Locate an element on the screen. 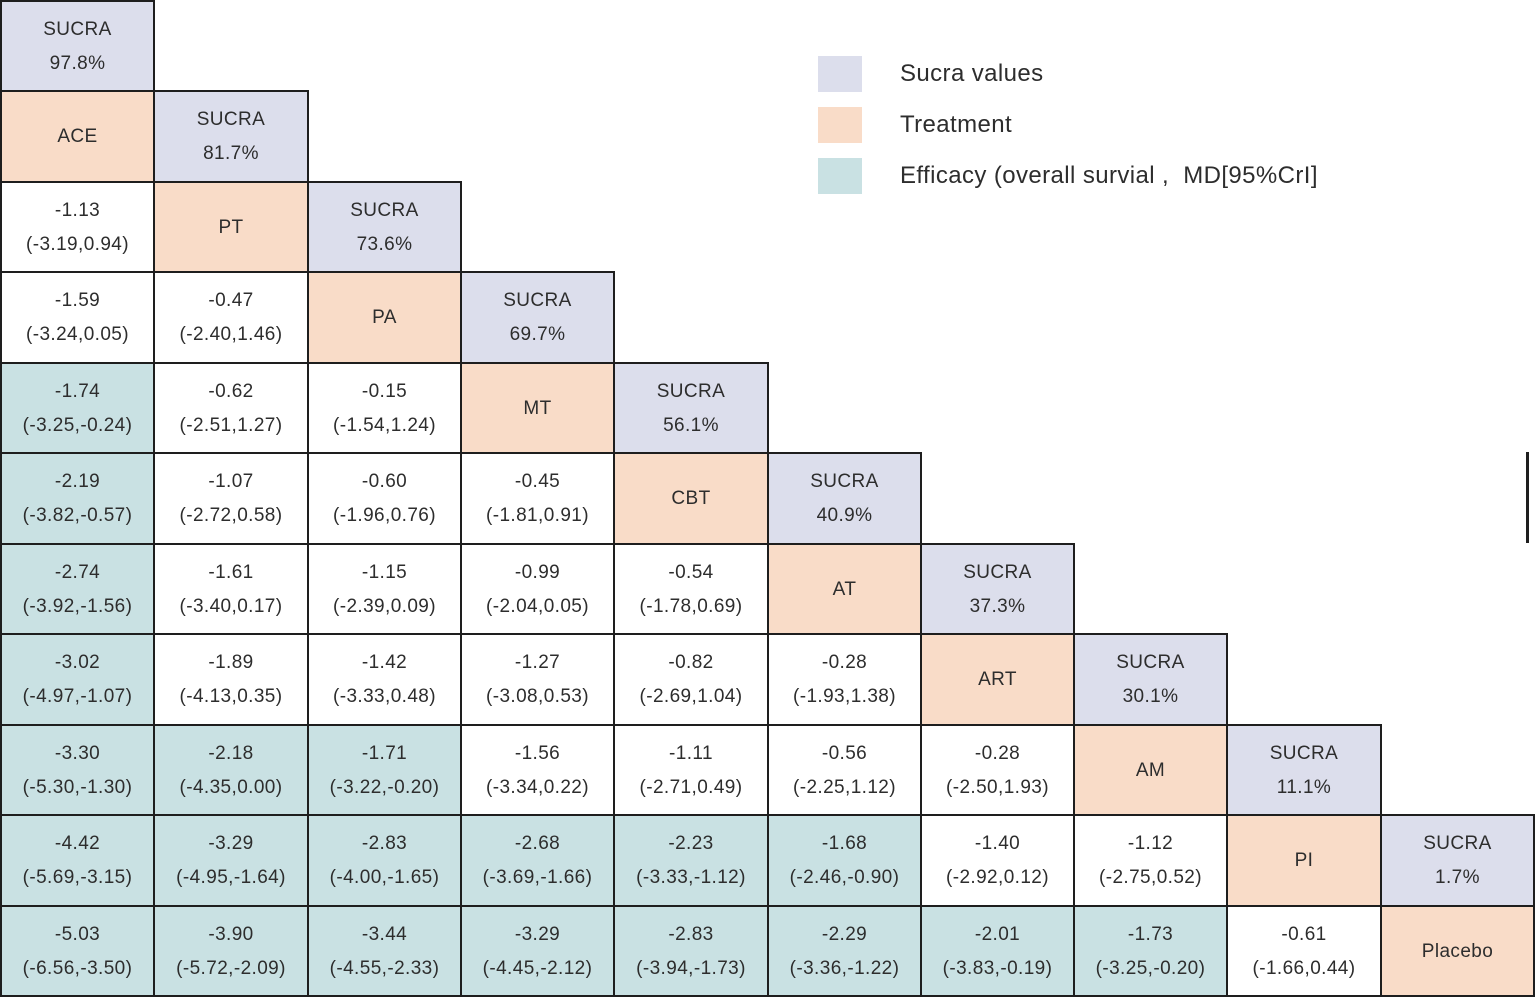 Image resolution: width=1535 pixels, height=997 pixels. treatment-cell: ART is located at coordinates (997, 679).